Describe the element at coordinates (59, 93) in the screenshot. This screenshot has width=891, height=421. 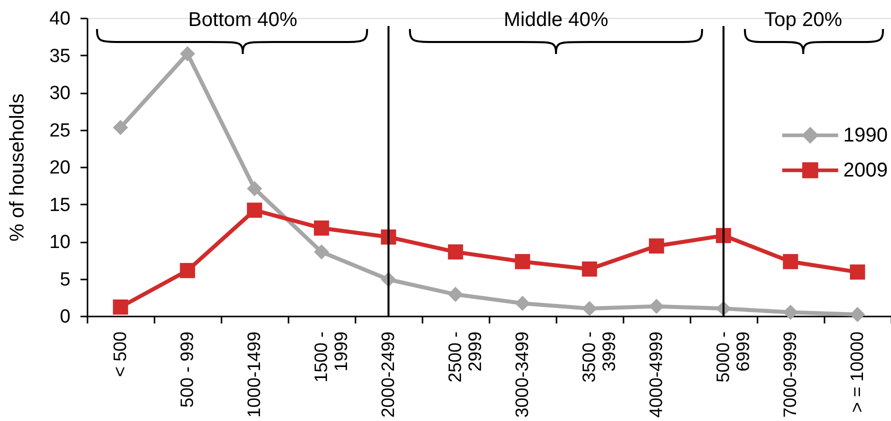
I see `y-tick-label: 30` at that location.